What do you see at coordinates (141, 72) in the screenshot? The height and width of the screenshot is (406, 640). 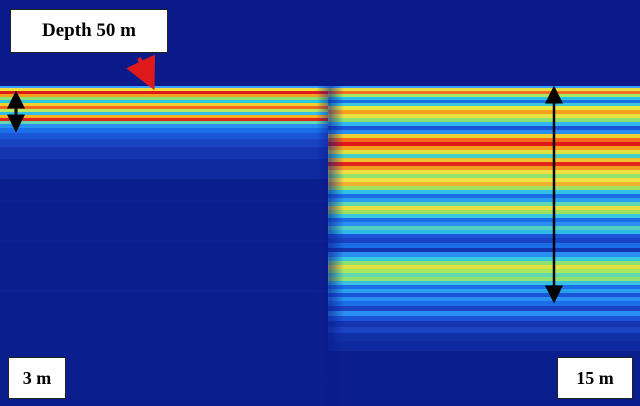 I see `depth-pointer-arrow` at bounding box center [141, 72].